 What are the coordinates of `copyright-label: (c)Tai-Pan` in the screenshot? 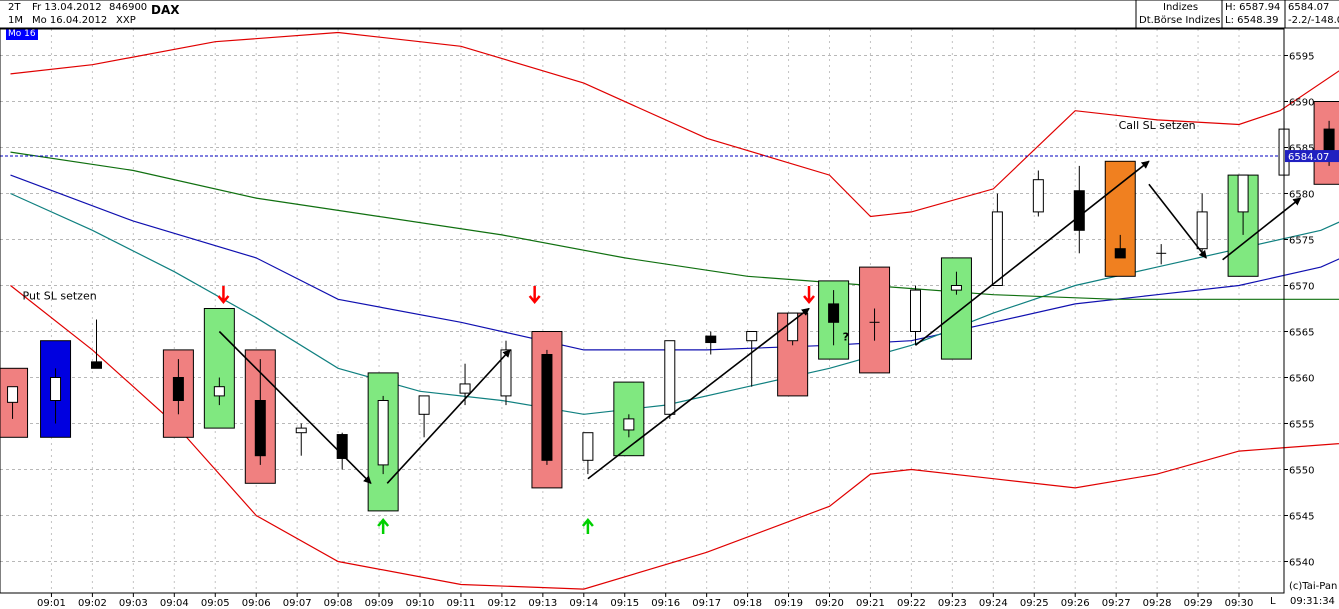 It's located at (1313, 586).